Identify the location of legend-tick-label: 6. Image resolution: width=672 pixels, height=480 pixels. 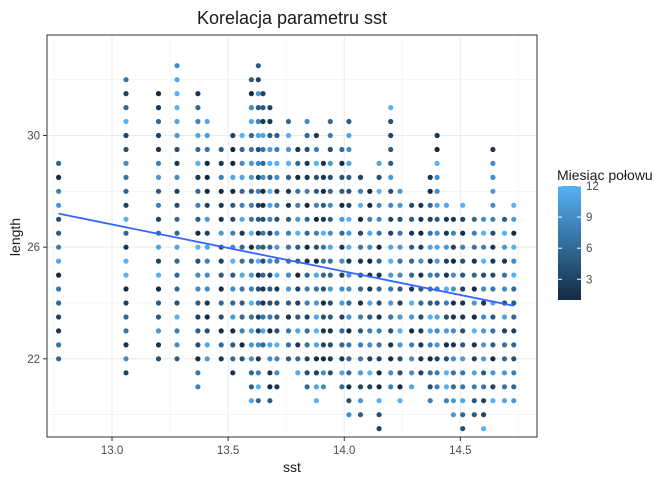
(589, 249).